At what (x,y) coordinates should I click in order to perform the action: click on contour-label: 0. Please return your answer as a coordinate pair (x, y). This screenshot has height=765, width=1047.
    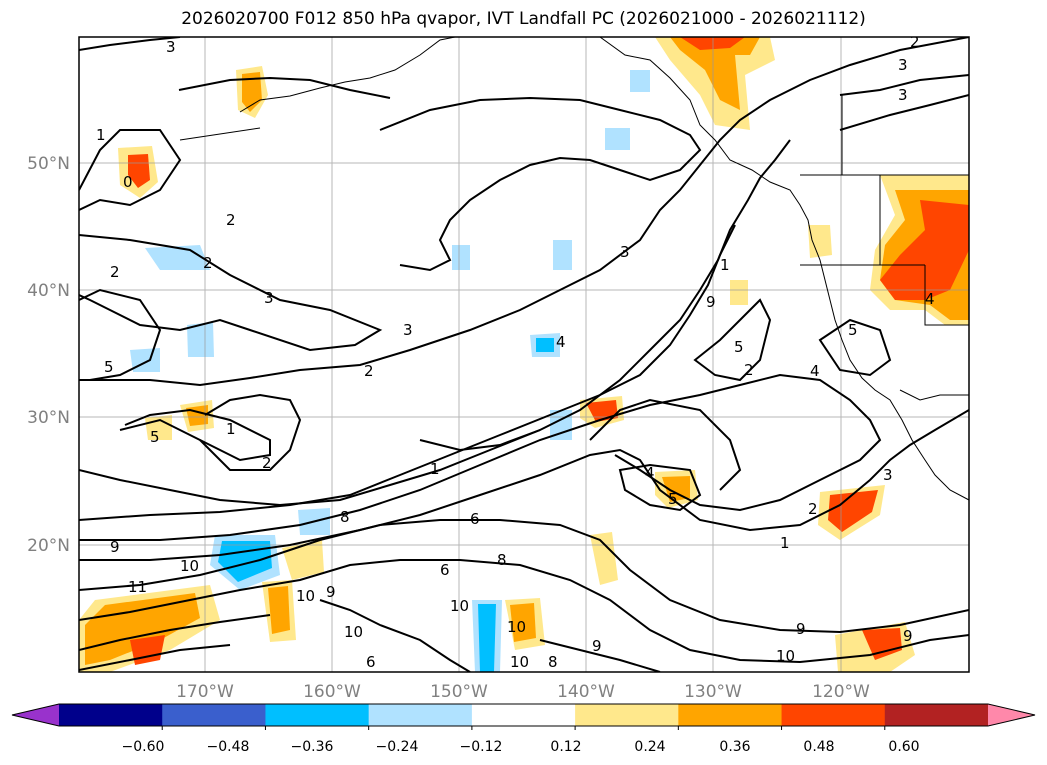
    Looking at the image, I should click on (128, 182).